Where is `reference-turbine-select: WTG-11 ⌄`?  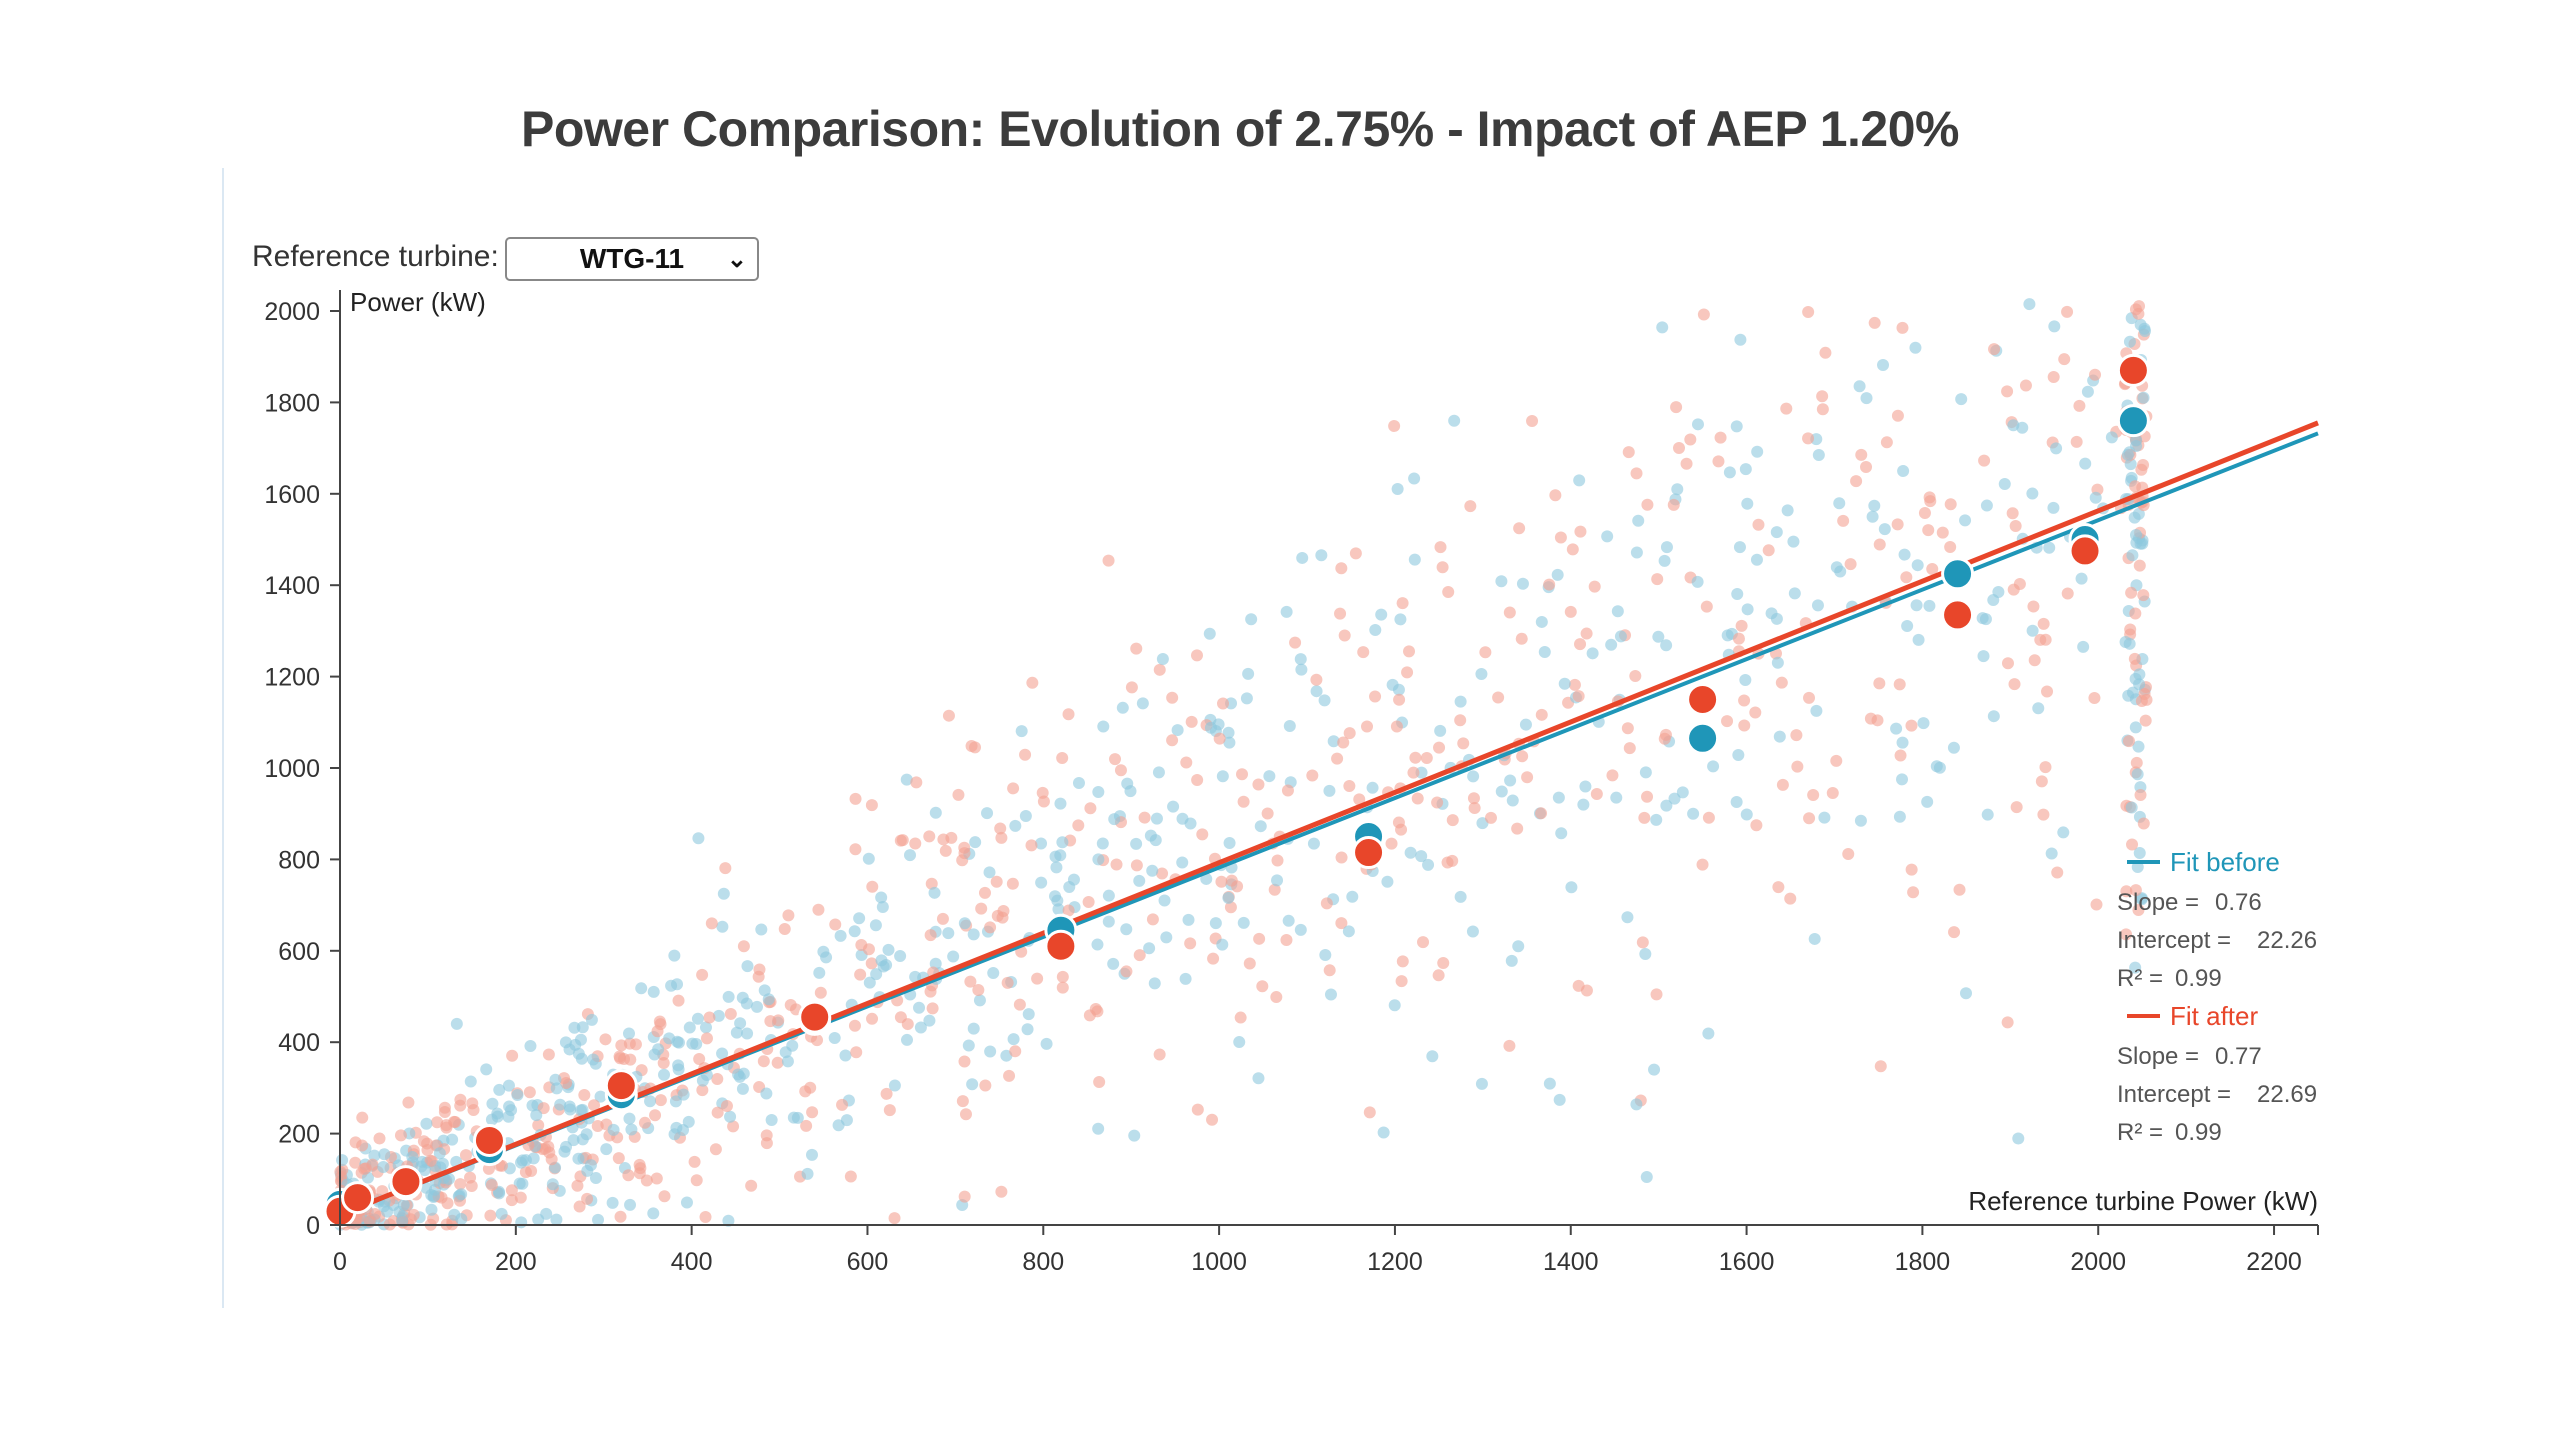
reference-turbine-select: WTG-11 ⌄ is located at coordinates (632, 259).